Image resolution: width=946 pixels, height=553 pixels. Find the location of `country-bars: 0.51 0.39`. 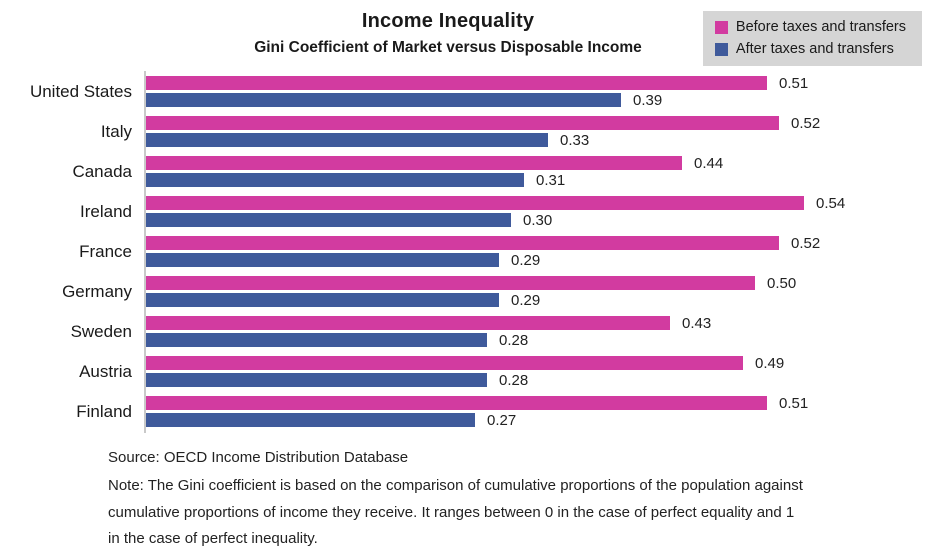

country-bars: 0.51 0.39 is located at coordinates (477, 91).